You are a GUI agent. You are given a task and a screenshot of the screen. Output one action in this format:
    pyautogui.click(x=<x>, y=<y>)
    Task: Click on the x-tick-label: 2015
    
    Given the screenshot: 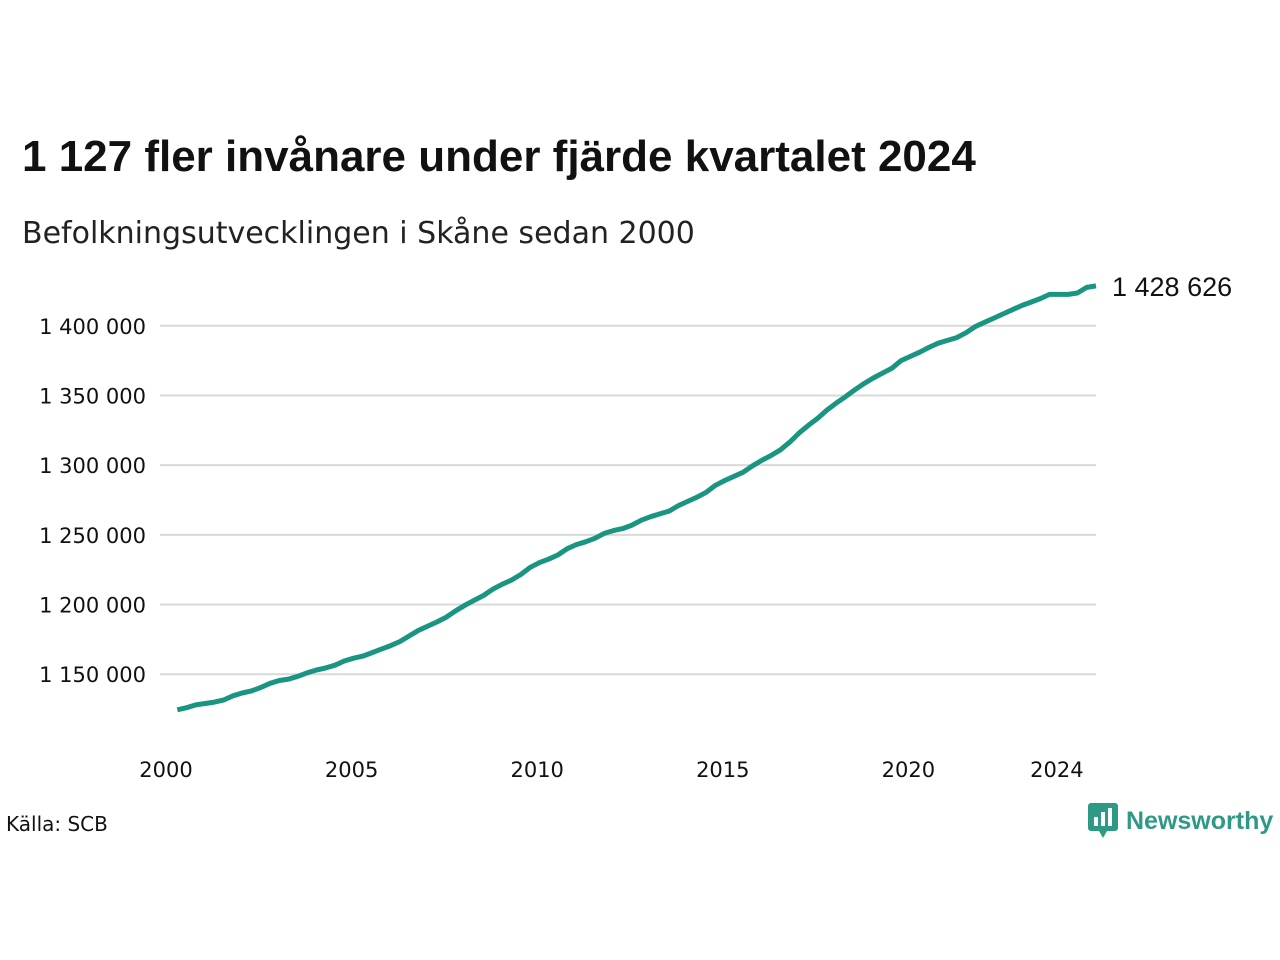 What is the action you would take?
    pyautogui.click(x=722, y=770)
    